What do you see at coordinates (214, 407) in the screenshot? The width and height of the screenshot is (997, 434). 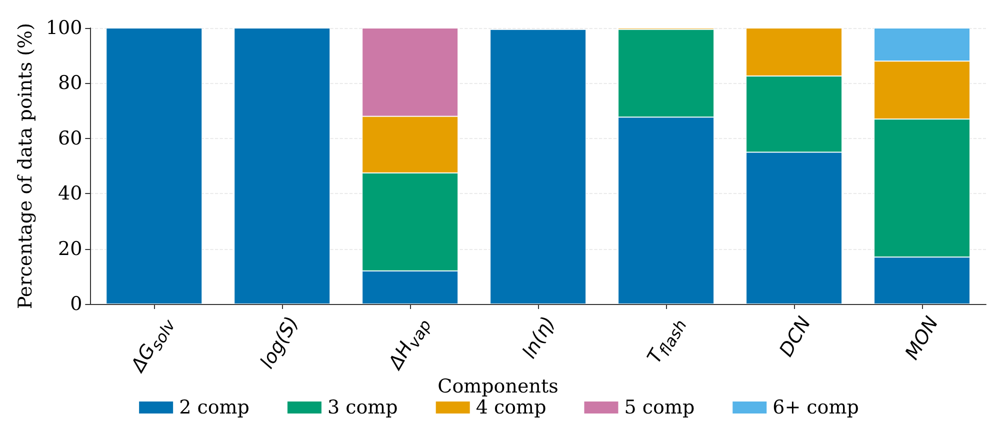 I see `legend-label: 2 comp` at bounding box center [214, 407].